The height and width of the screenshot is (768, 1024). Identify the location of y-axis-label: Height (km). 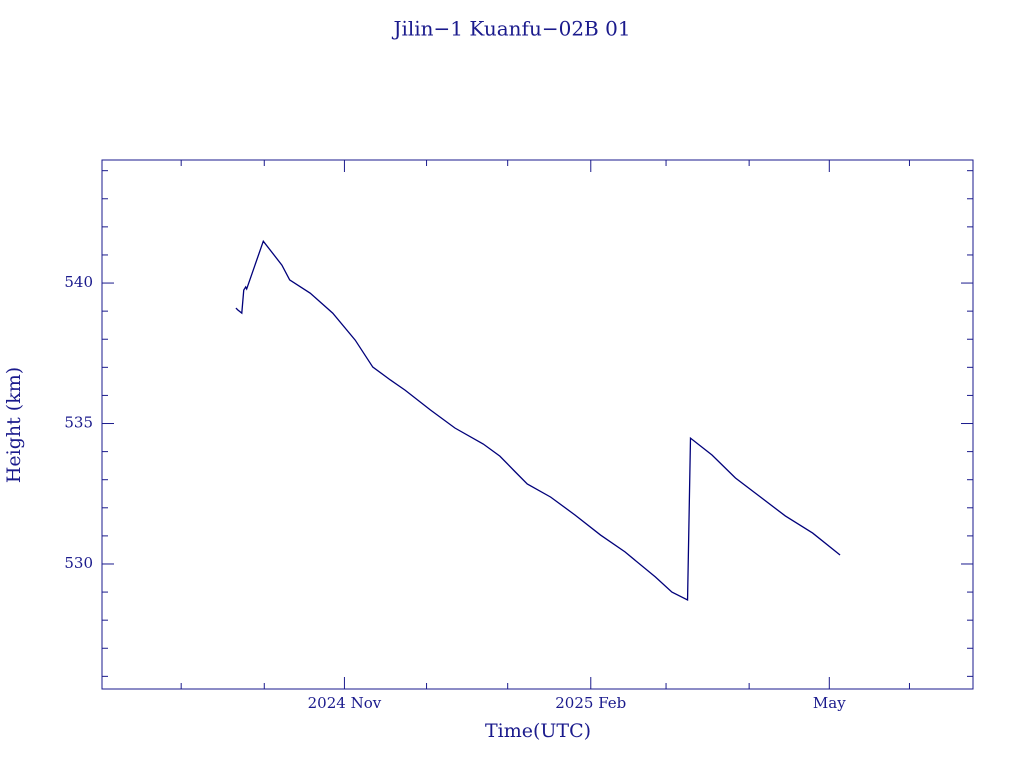
(14, 425).